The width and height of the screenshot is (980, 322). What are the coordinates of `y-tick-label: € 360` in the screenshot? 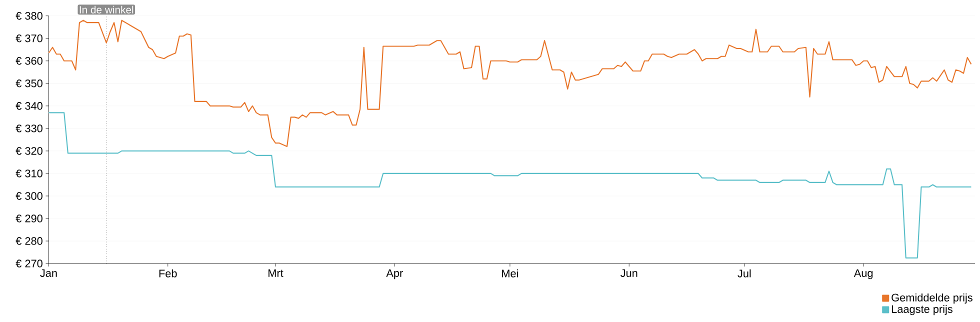 It's located at (29, 61).